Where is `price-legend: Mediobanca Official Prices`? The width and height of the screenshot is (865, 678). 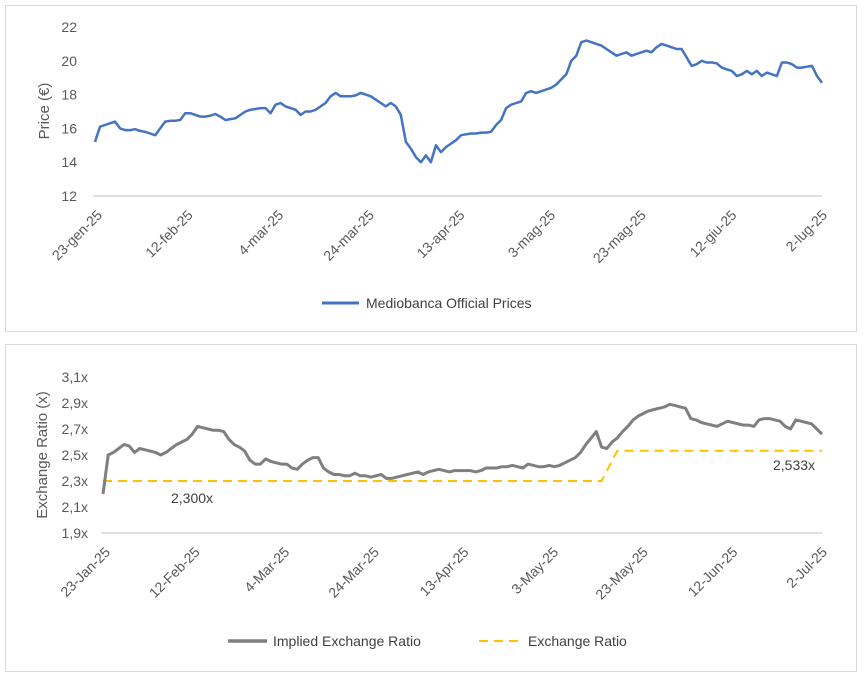
price-legend: Mediobanca Official Prices is located at coordinates (426, 303).